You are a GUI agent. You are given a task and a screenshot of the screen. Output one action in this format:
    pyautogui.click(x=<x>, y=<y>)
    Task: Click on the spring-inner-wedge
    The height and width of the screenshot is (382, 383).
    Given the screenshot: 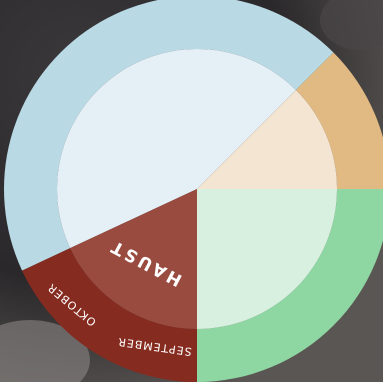 What is the action you would take?
    pyautogui.click(x=267, y=139)
    